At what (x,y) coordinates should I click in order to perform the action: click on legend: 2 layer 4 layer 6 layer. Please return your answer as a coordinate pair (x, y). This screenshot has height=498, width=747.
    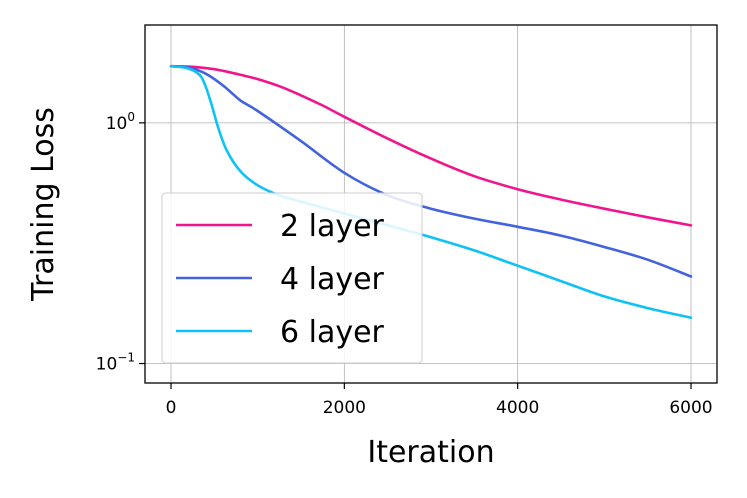
    Looking at the image, I should click on (292, 278).